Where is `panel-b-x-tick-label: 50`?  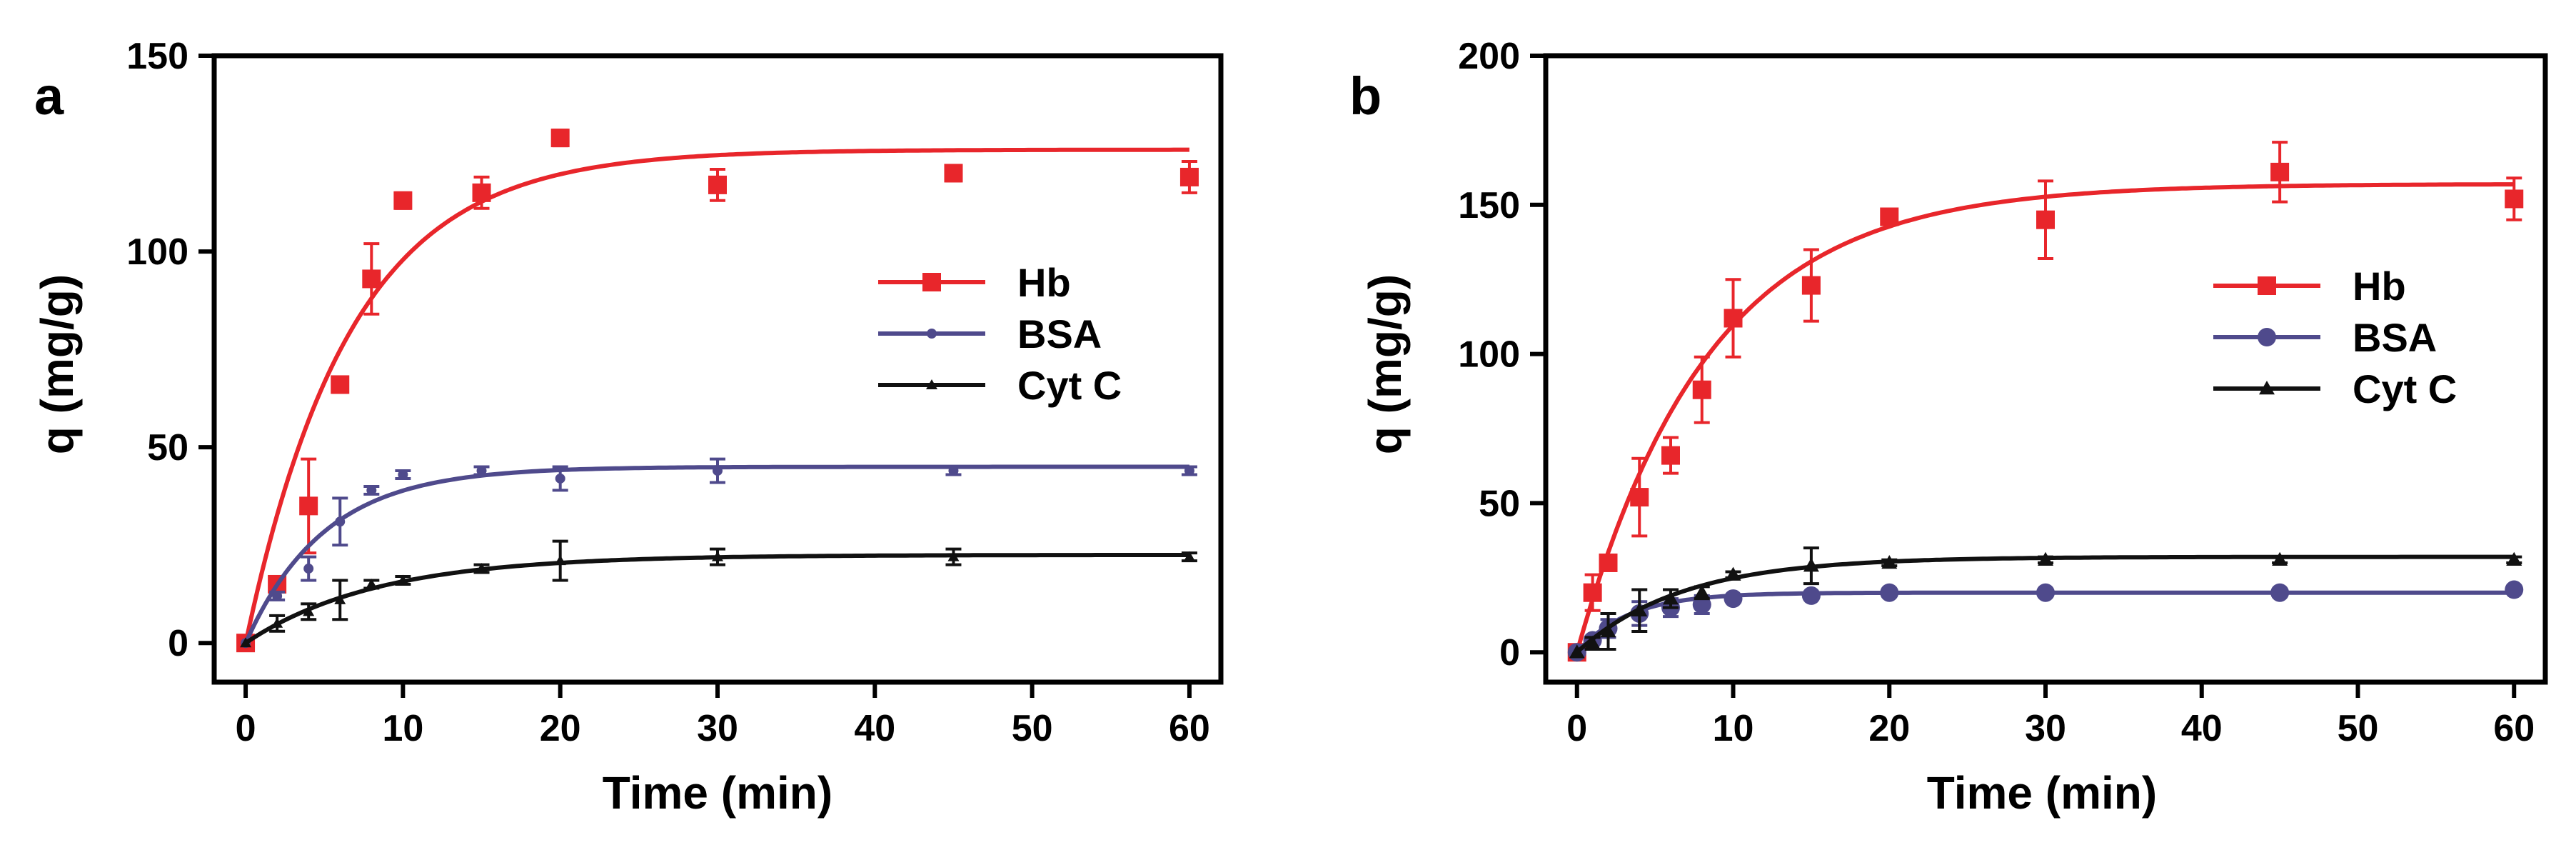
panel-b-x-tick-label: 50 is located at coordinates (2359, 728).